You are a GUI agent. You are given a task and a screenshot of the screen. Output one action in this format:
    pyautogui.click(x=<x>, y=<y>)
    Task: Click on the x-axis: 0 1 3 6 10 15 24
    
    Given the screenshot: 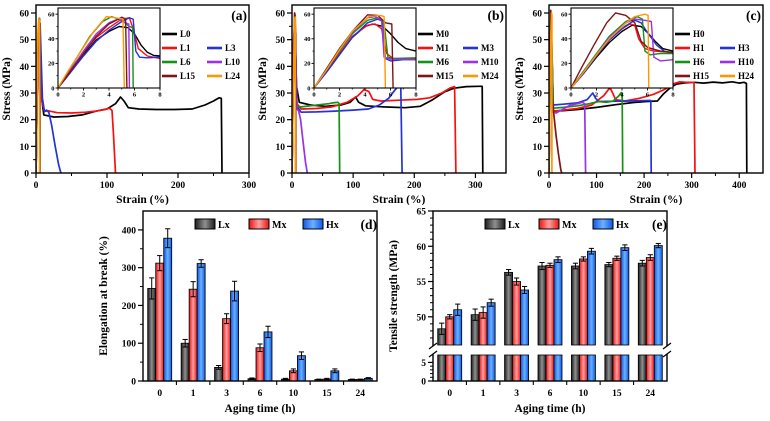 What is the action you would take?
    pyautogui.click(x=551, y=390)
    